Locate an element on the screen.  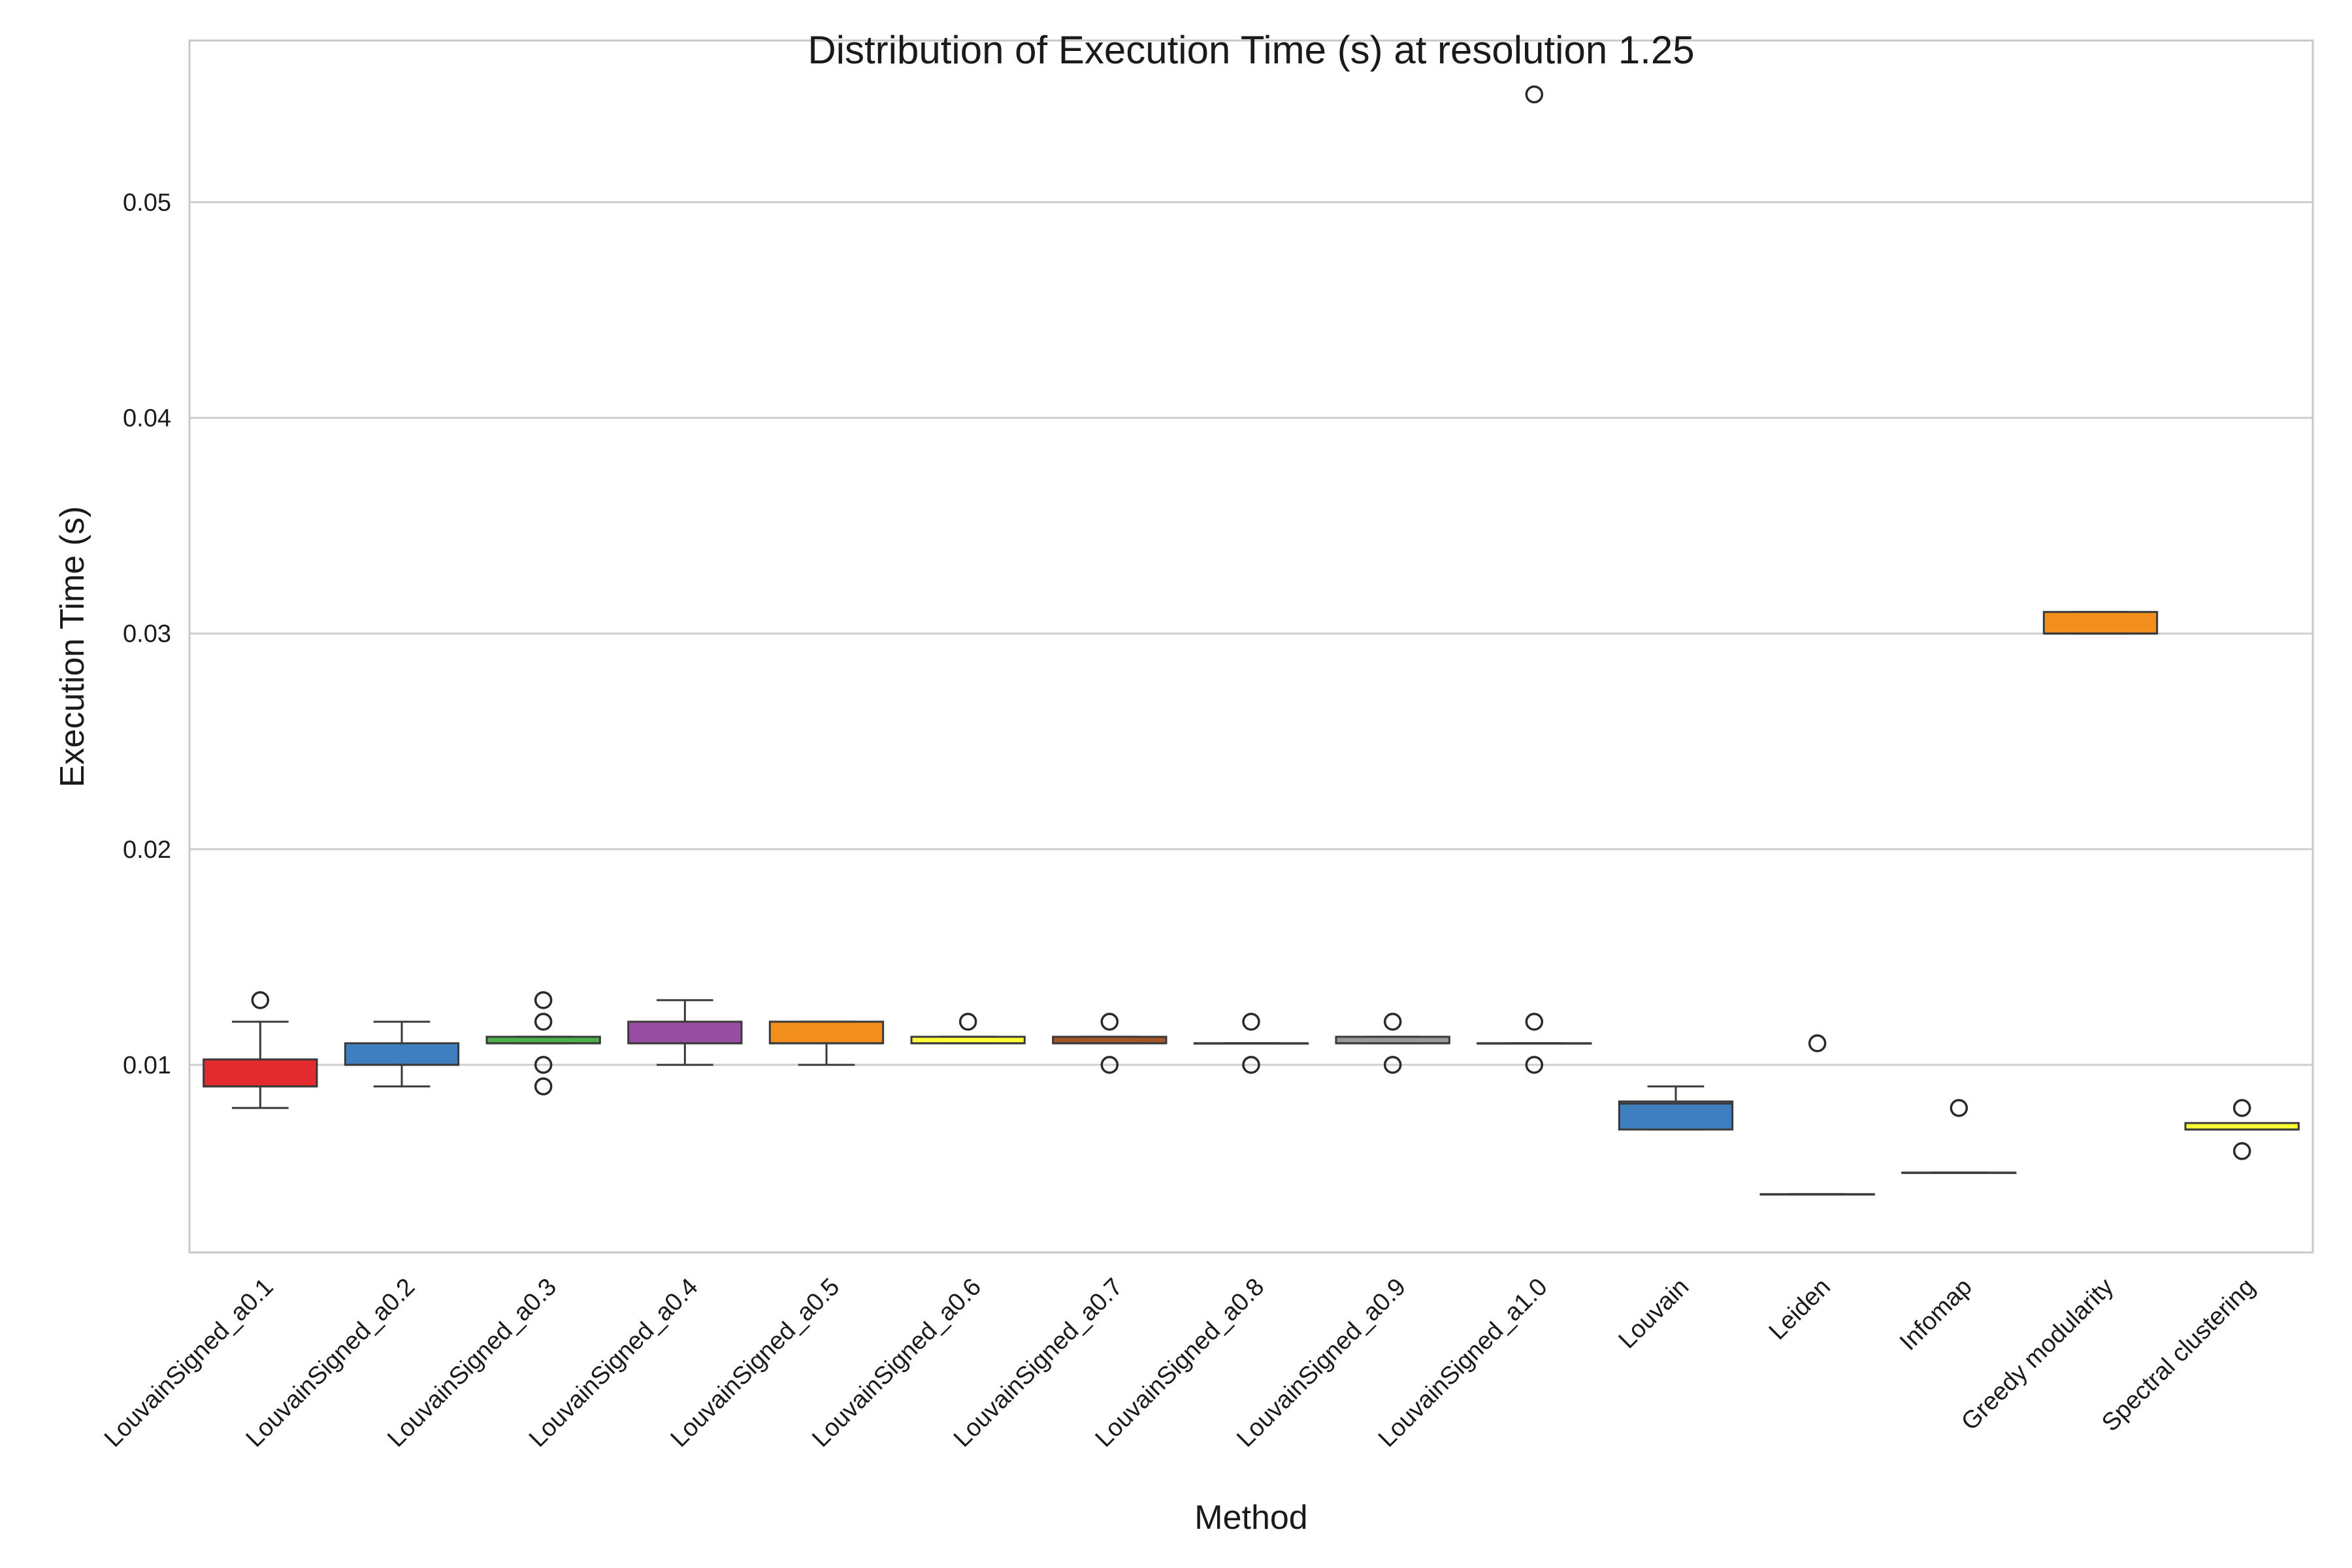
x-tick-label: Leiden is located at coordinates (1800, 1309).